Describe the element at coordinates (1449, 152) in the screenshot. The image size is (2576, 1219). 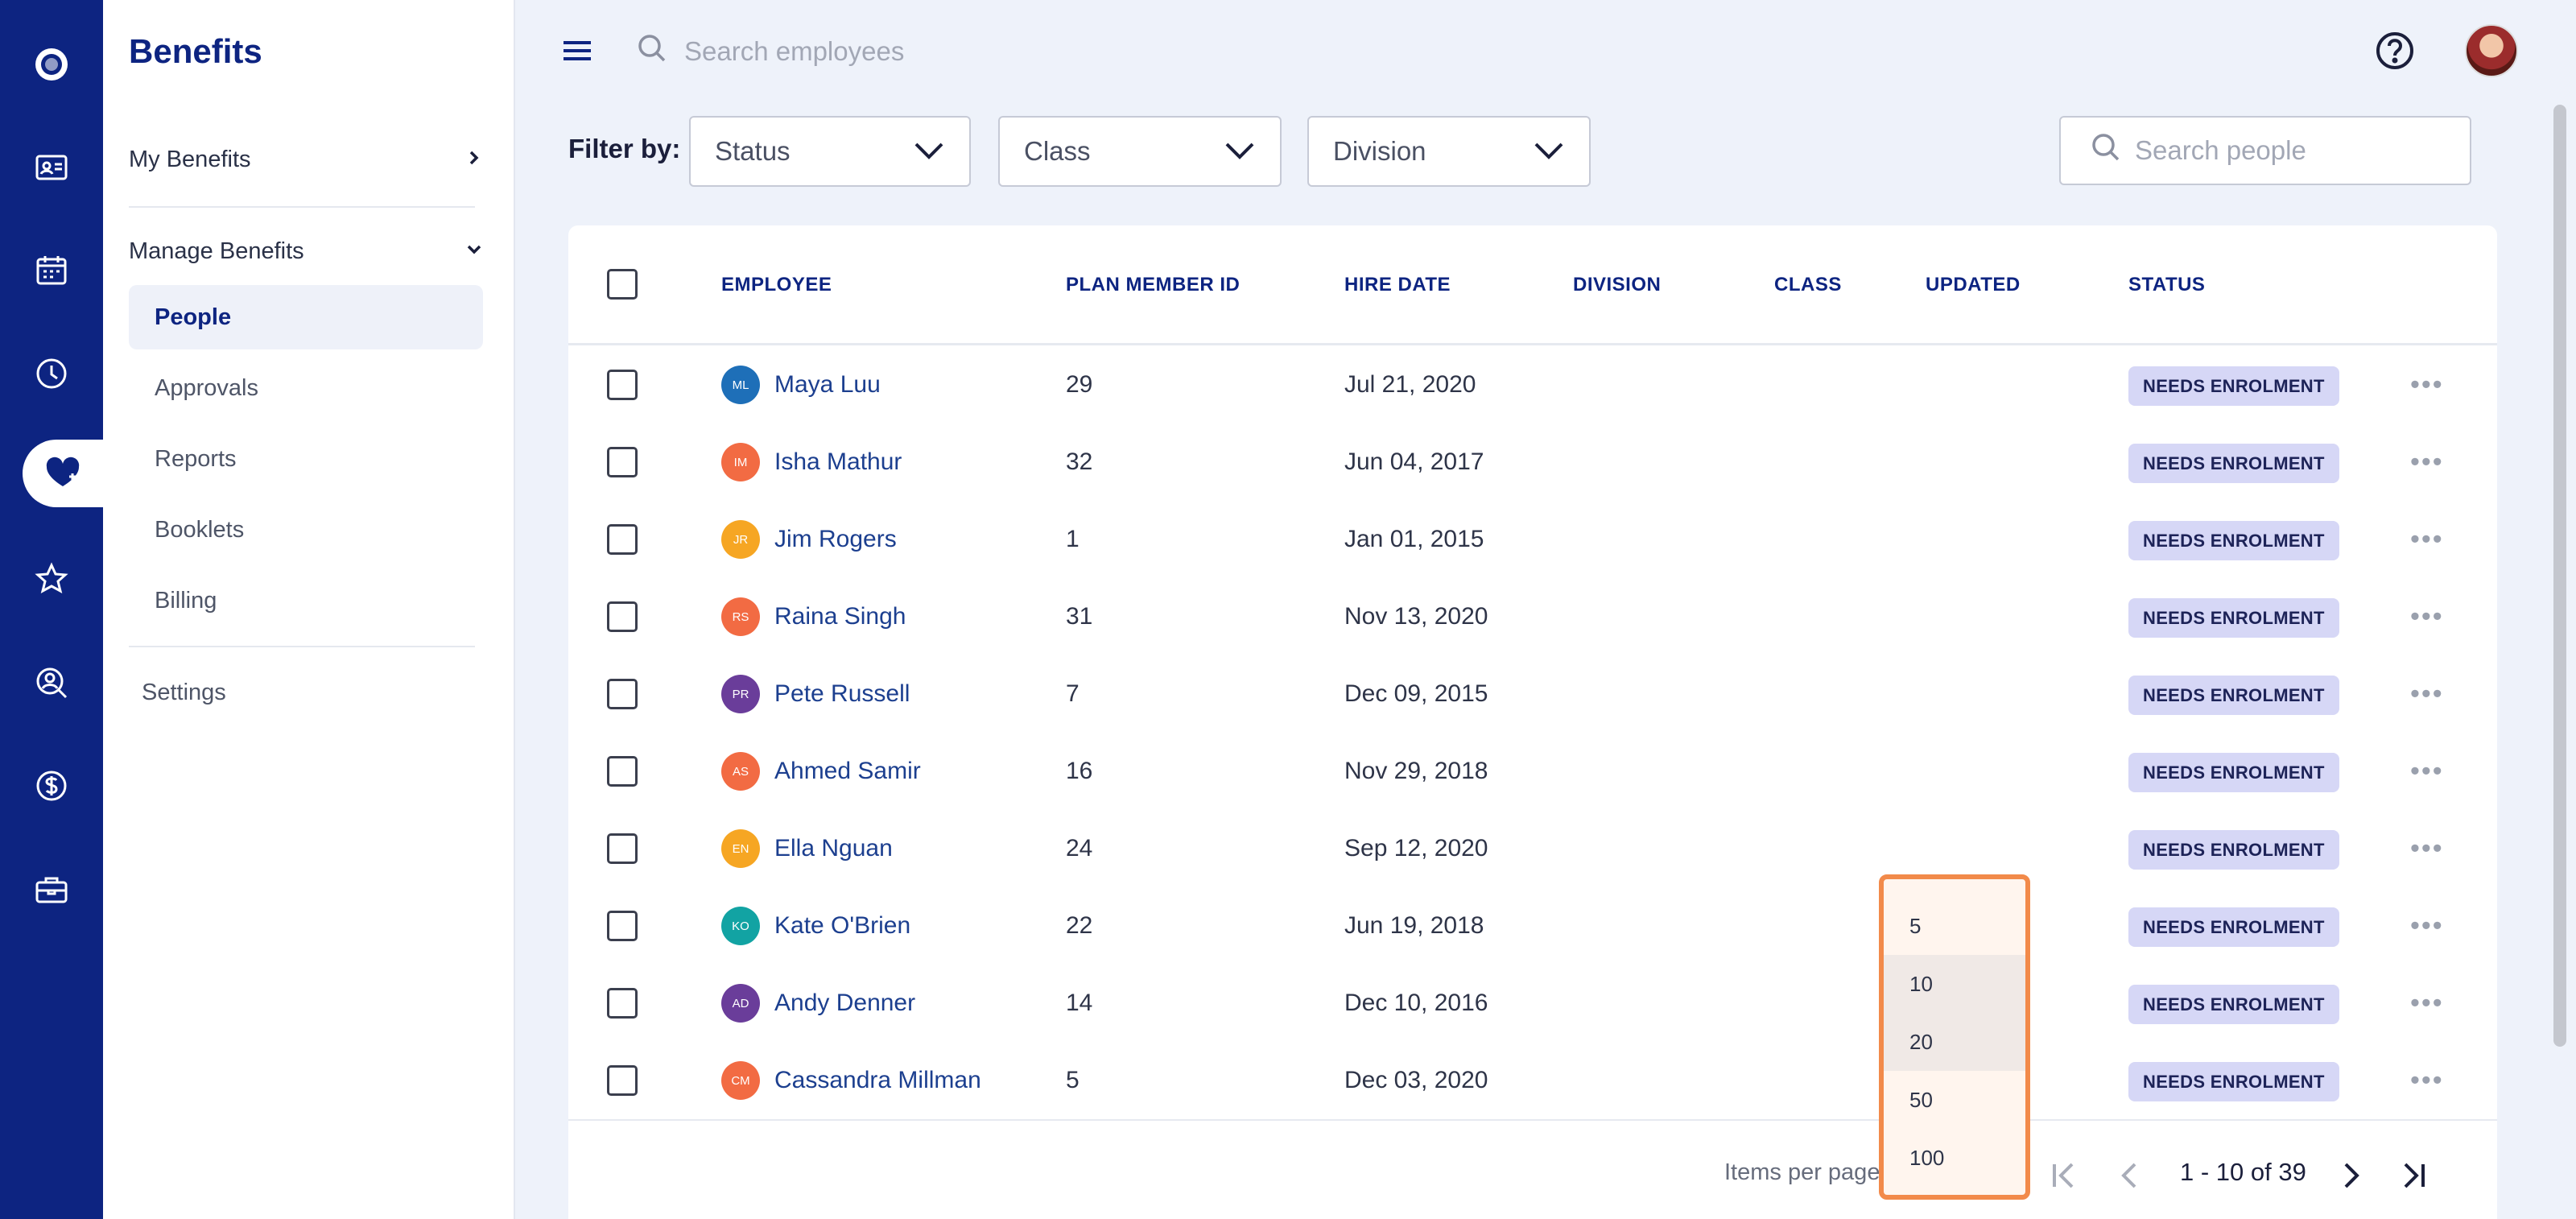
I see `division-filter-dropdown: Division` at that location.